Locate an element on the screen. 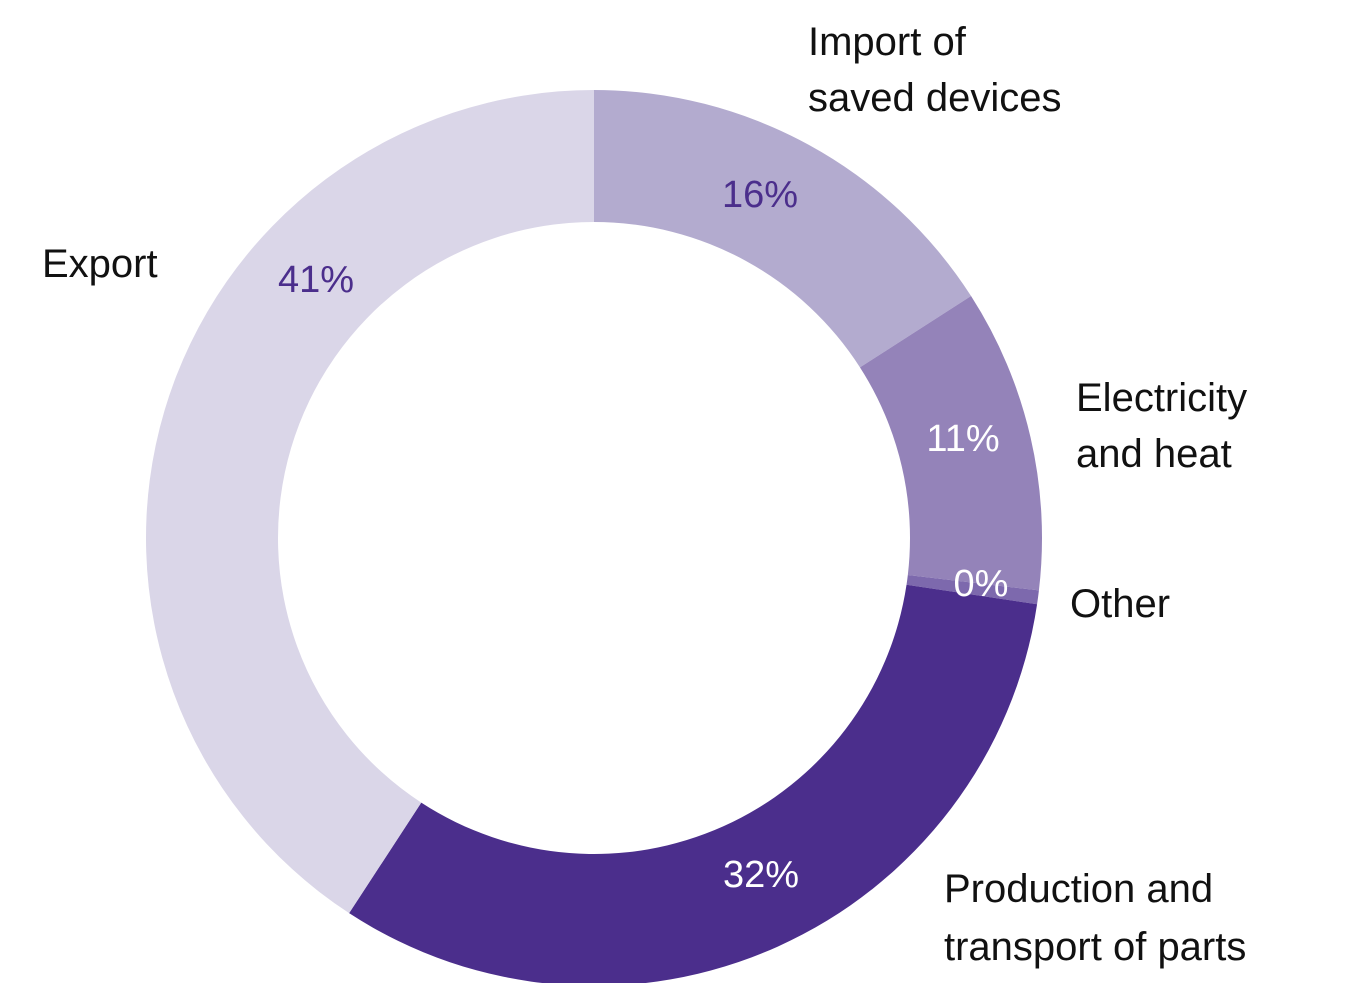 Image resolution: width=1358 pixels, height=988 pixels. percent-label-production-and-transport-of-parts: 32% is located at coordinates (761, 875).